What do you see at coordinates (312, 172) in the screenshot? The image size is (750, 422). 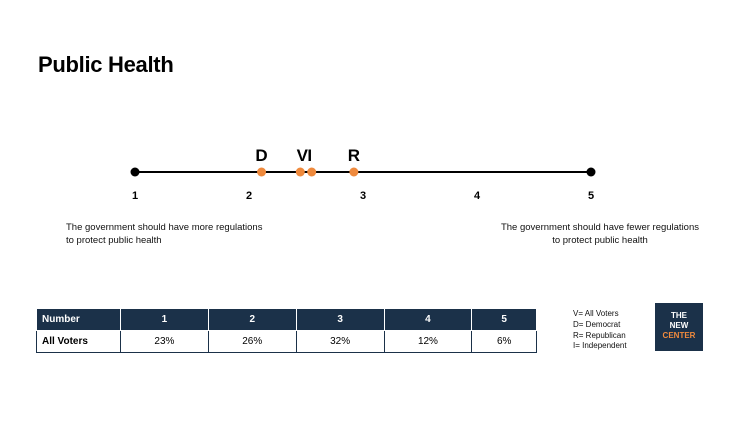 I see `point-marker-i` at bounding box center [312, 172].